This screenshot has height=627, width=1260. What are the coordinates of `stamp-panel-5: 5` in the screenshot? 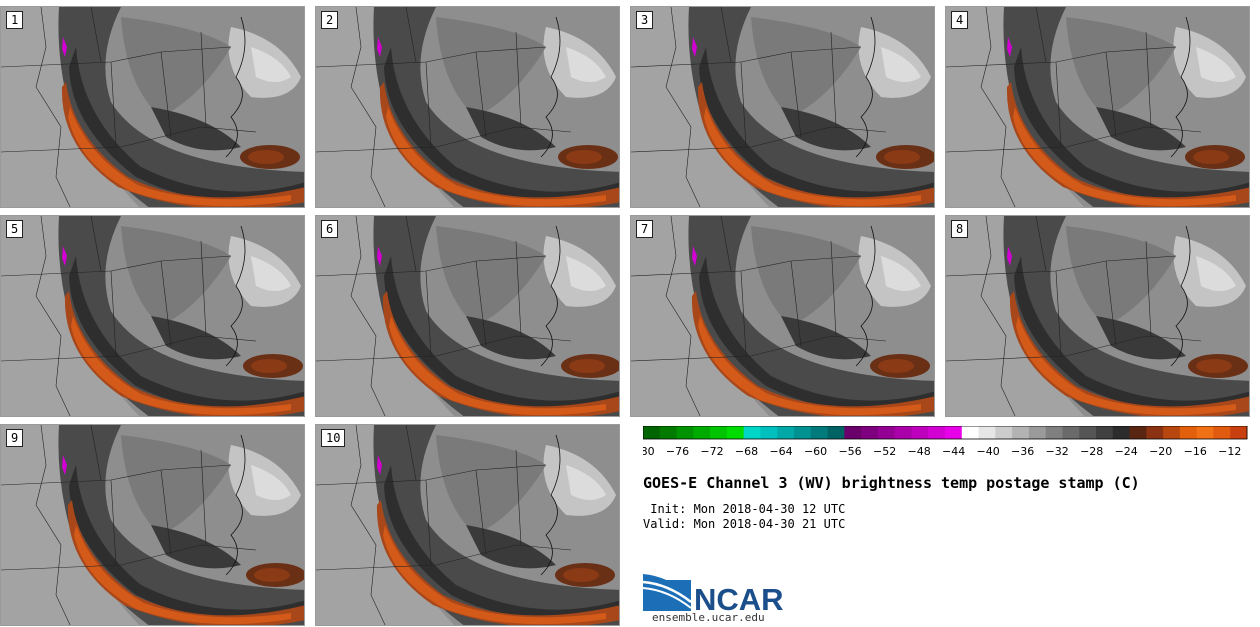 It's located at (152, 316).